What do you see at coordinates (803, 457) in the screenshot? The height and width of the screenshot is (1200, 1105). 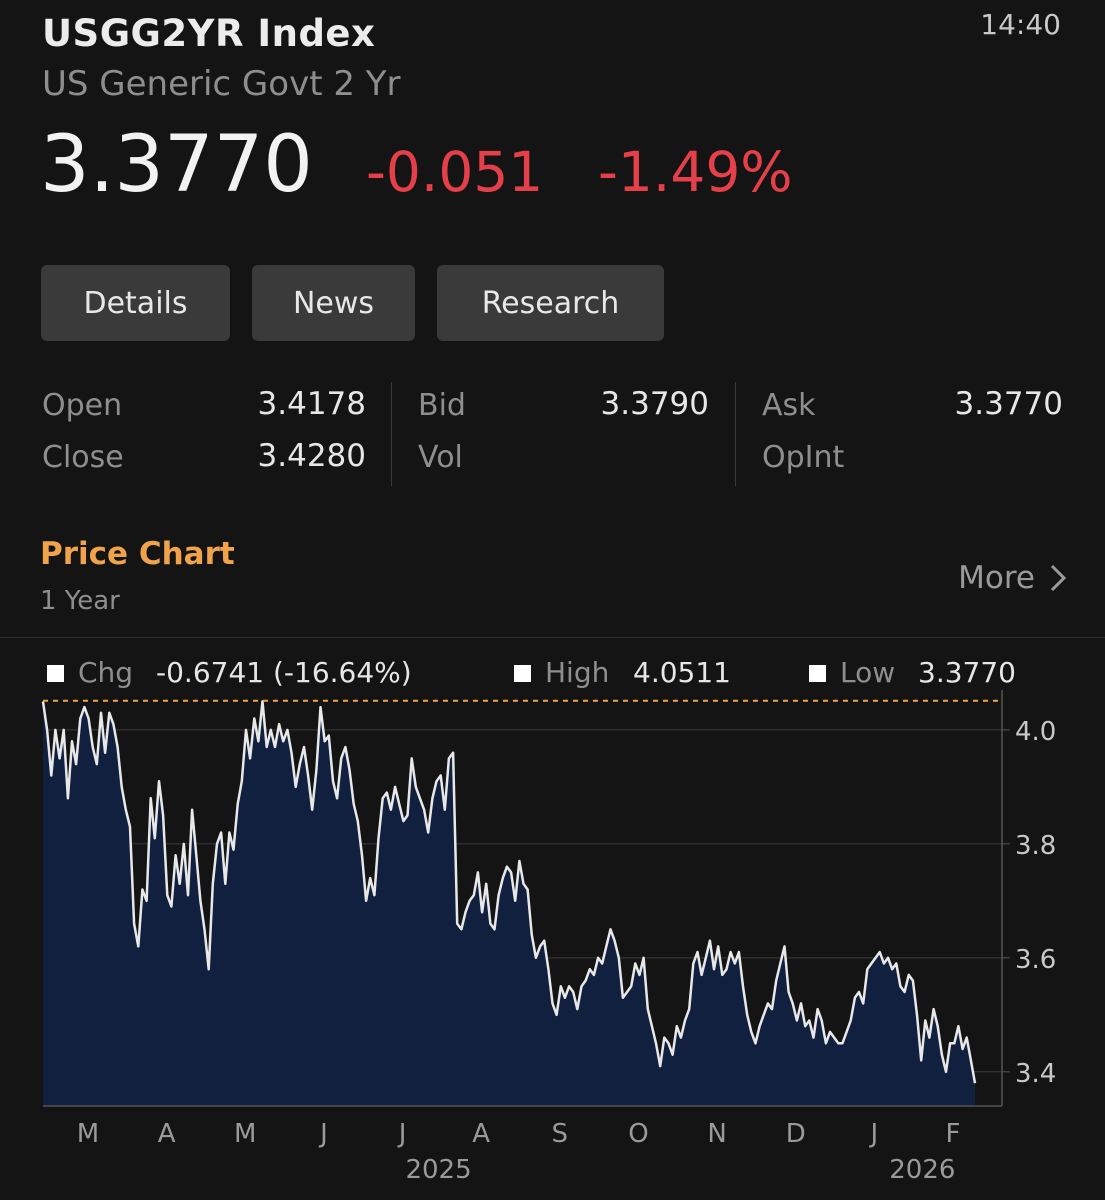 I see `opint-label: OpInt` at bounding box center [803, 457].